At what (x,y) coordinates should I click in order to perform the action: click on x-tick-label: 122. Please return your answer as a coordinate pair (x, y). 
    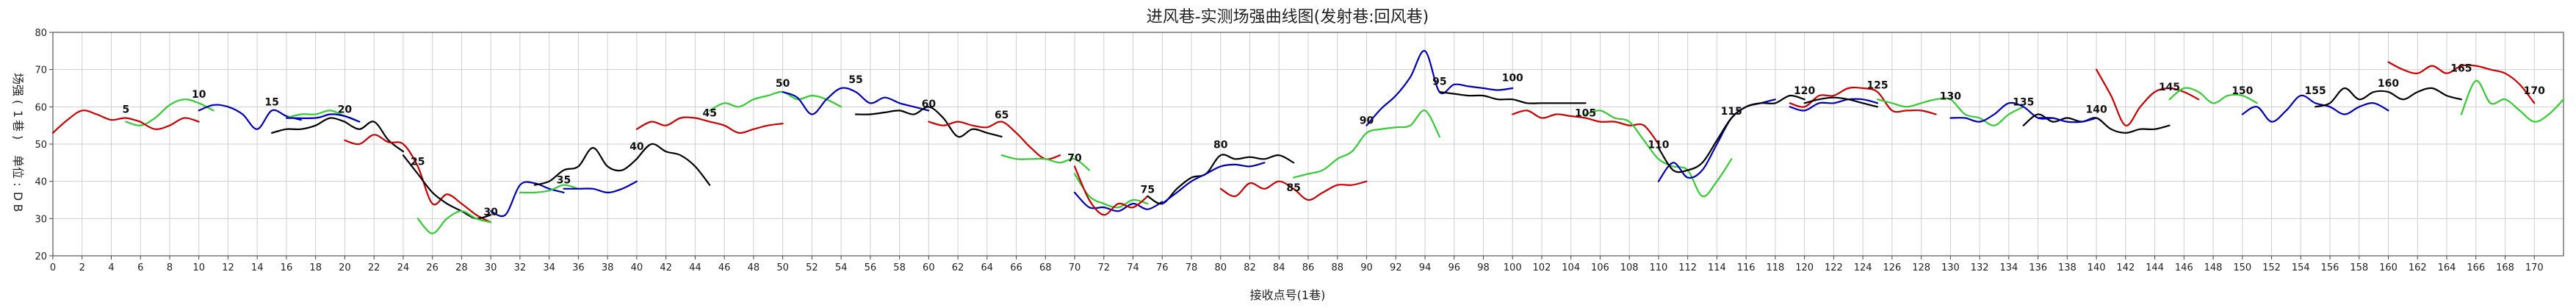
    Looking at the image, I should click on (1834, 268).